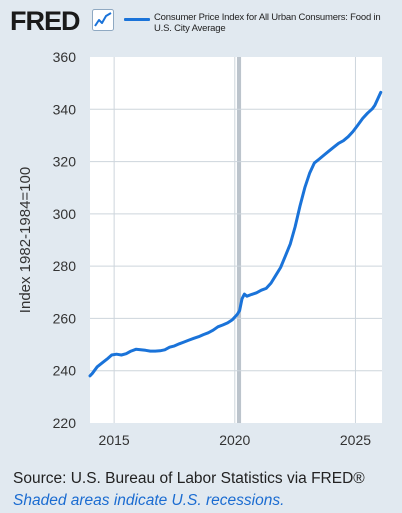  What do you see at coordinates (45, 21) in the screenshot?
I see `fred-logo: FRED` at bounding box center [45, 21].